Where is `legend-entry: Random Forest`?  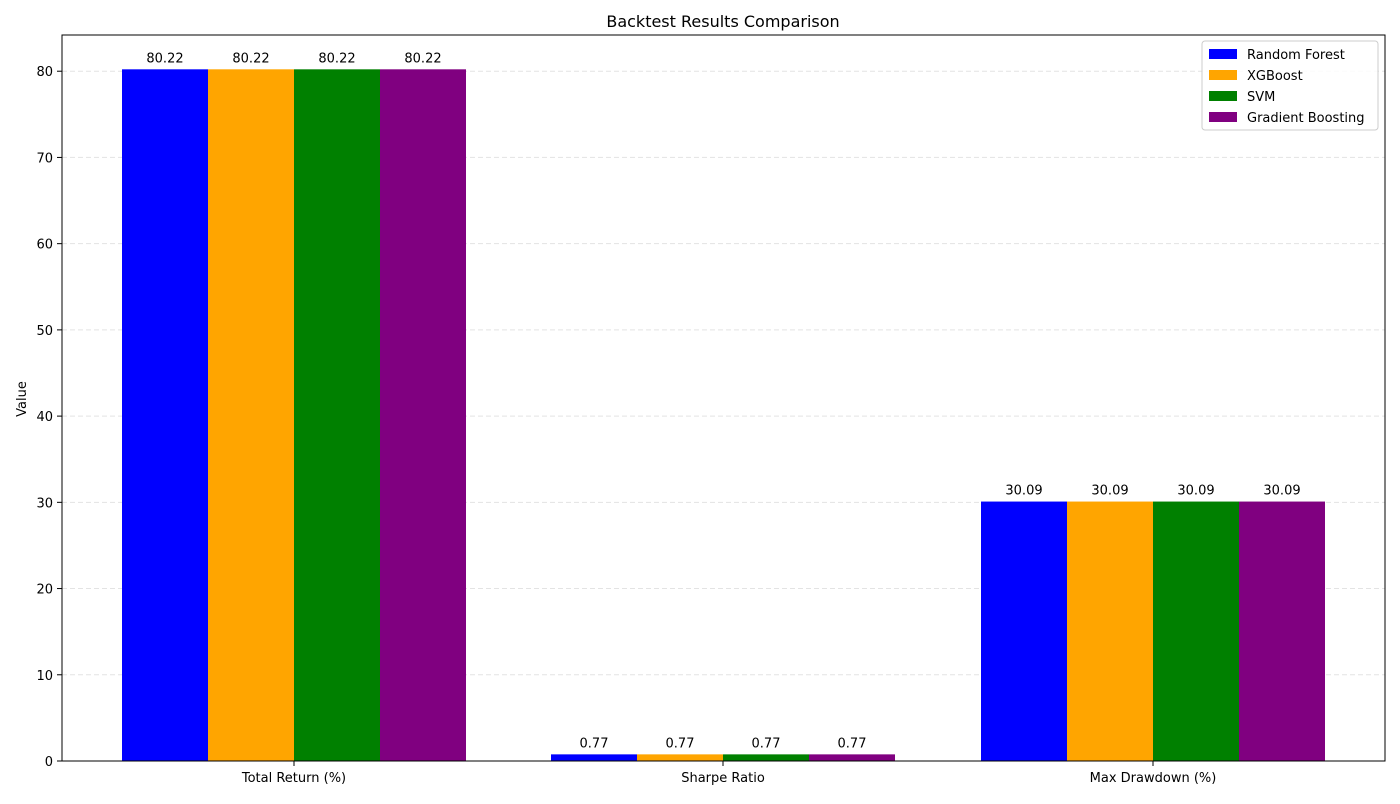
legend-entry: Random Forest is located at coordinates (1296, 55).